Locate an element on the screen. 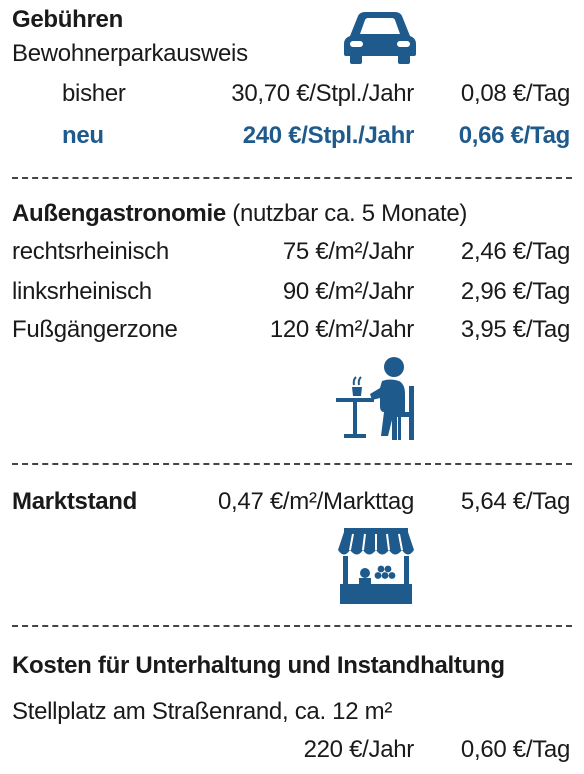  fees-row-old-per-year: 30,70 €/Stpl./Jahr is located at coordinates (322, 93).